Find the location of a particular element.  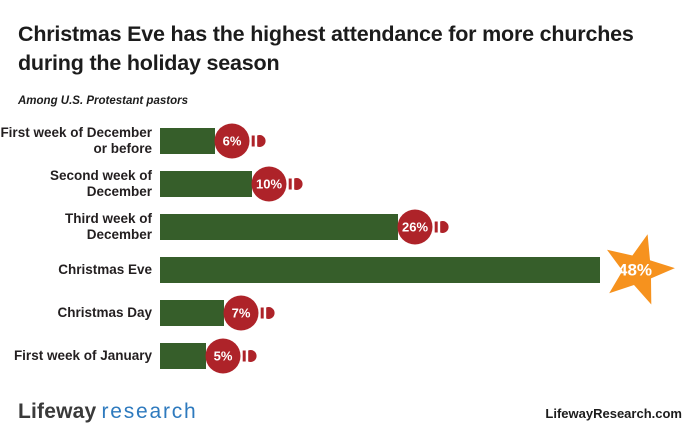

logo-text-research: research is located at coordinates (149, 411).